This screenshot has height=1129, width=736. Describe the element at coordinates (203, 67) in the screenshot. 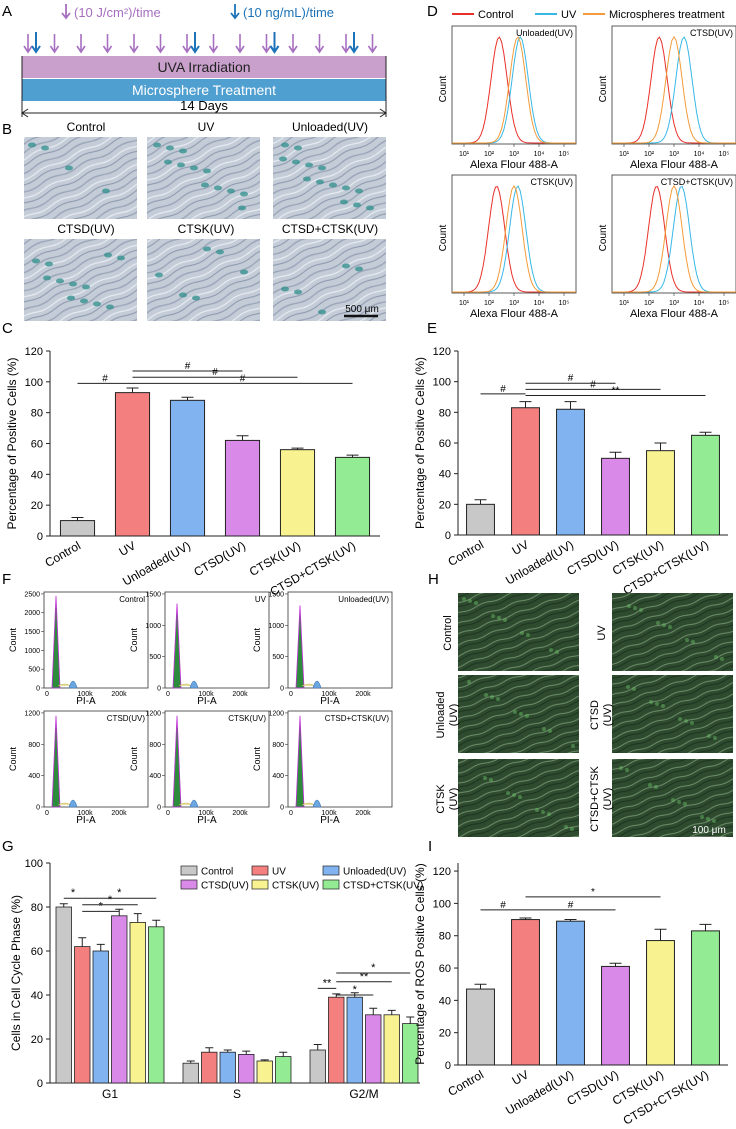

I see `uva-irradiation-label: UVA Irradiation` at that location.